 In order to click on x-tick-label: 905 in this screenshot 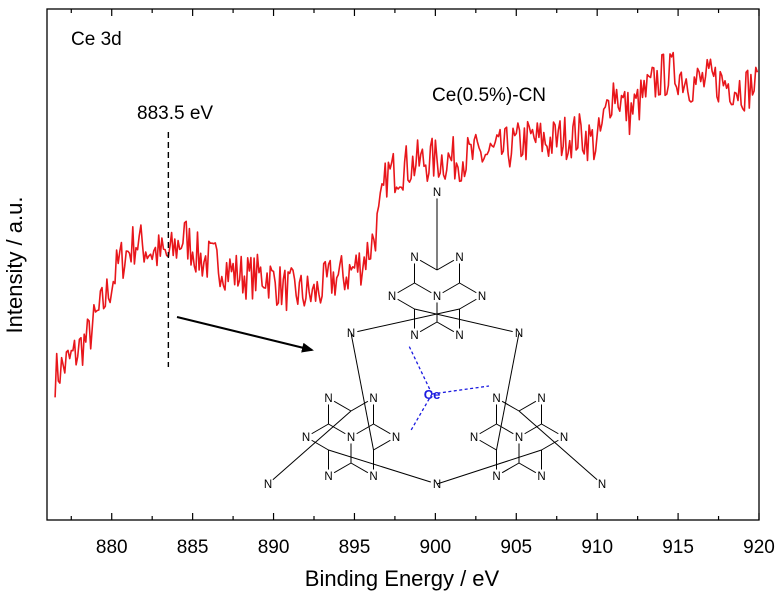, I will do `click(516, 547)`.